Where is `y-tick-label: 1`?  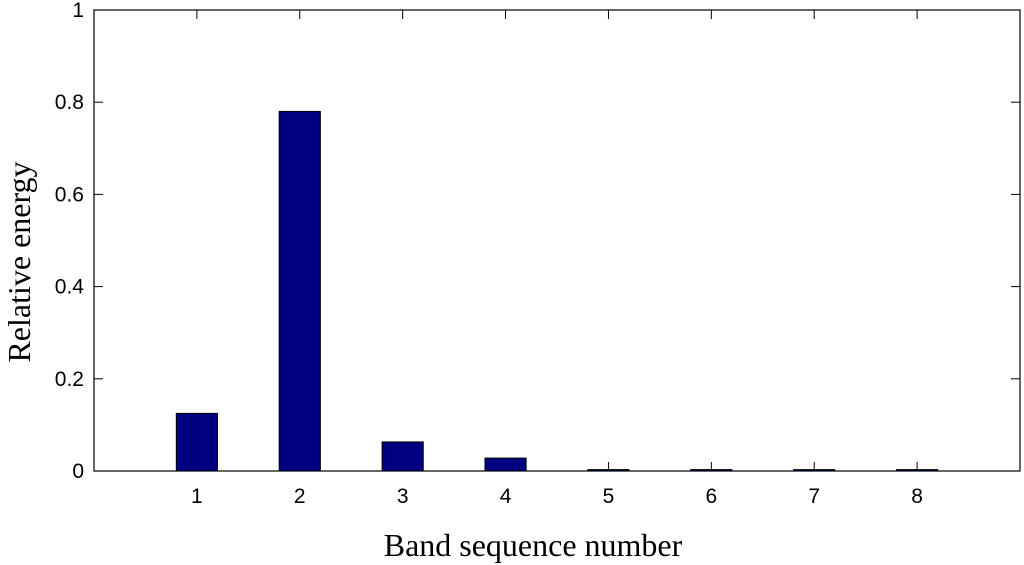 y-tick-label: 1 is located at coordinates (78, 11).